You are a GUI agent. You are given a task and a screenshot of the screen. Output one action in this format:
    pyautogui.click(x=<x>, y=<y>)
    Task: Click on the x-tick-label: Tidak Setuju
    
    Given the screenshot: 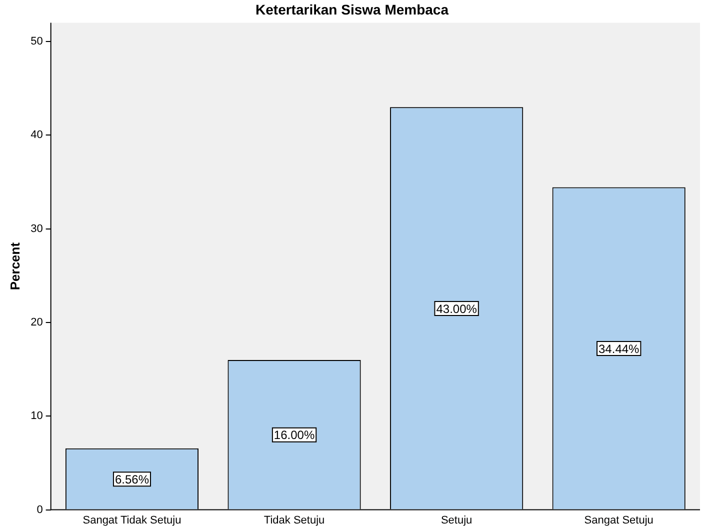 What is the action you would take?
    pyautogui.click(x=294, y=520)
    